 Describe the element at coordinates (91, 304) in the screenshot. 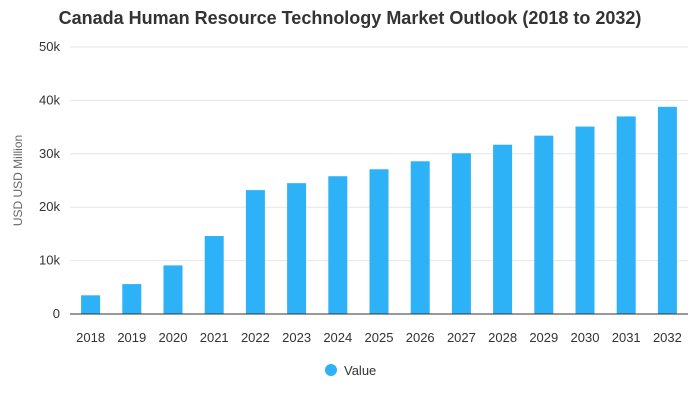

I see `bar-2018` at that location.